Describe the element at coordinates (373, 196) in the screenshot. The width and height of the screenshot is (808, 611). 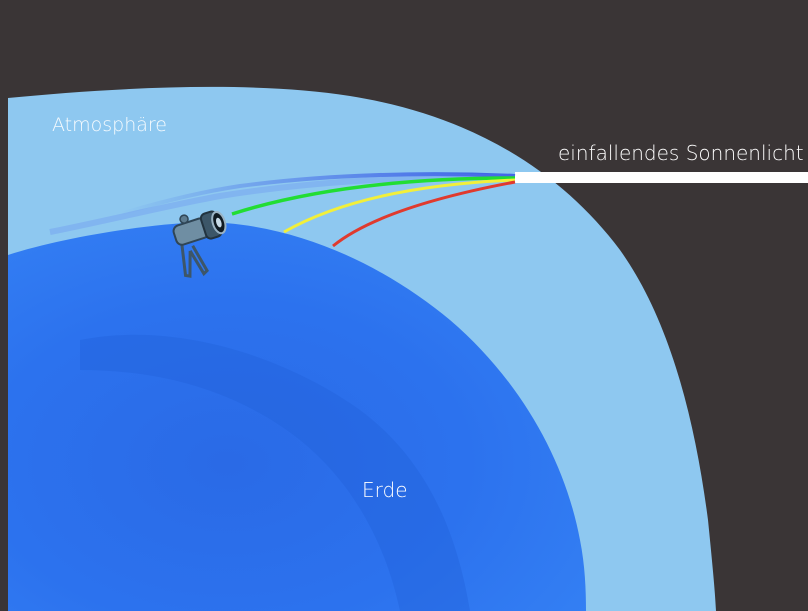
I see `ray-green` at that location.